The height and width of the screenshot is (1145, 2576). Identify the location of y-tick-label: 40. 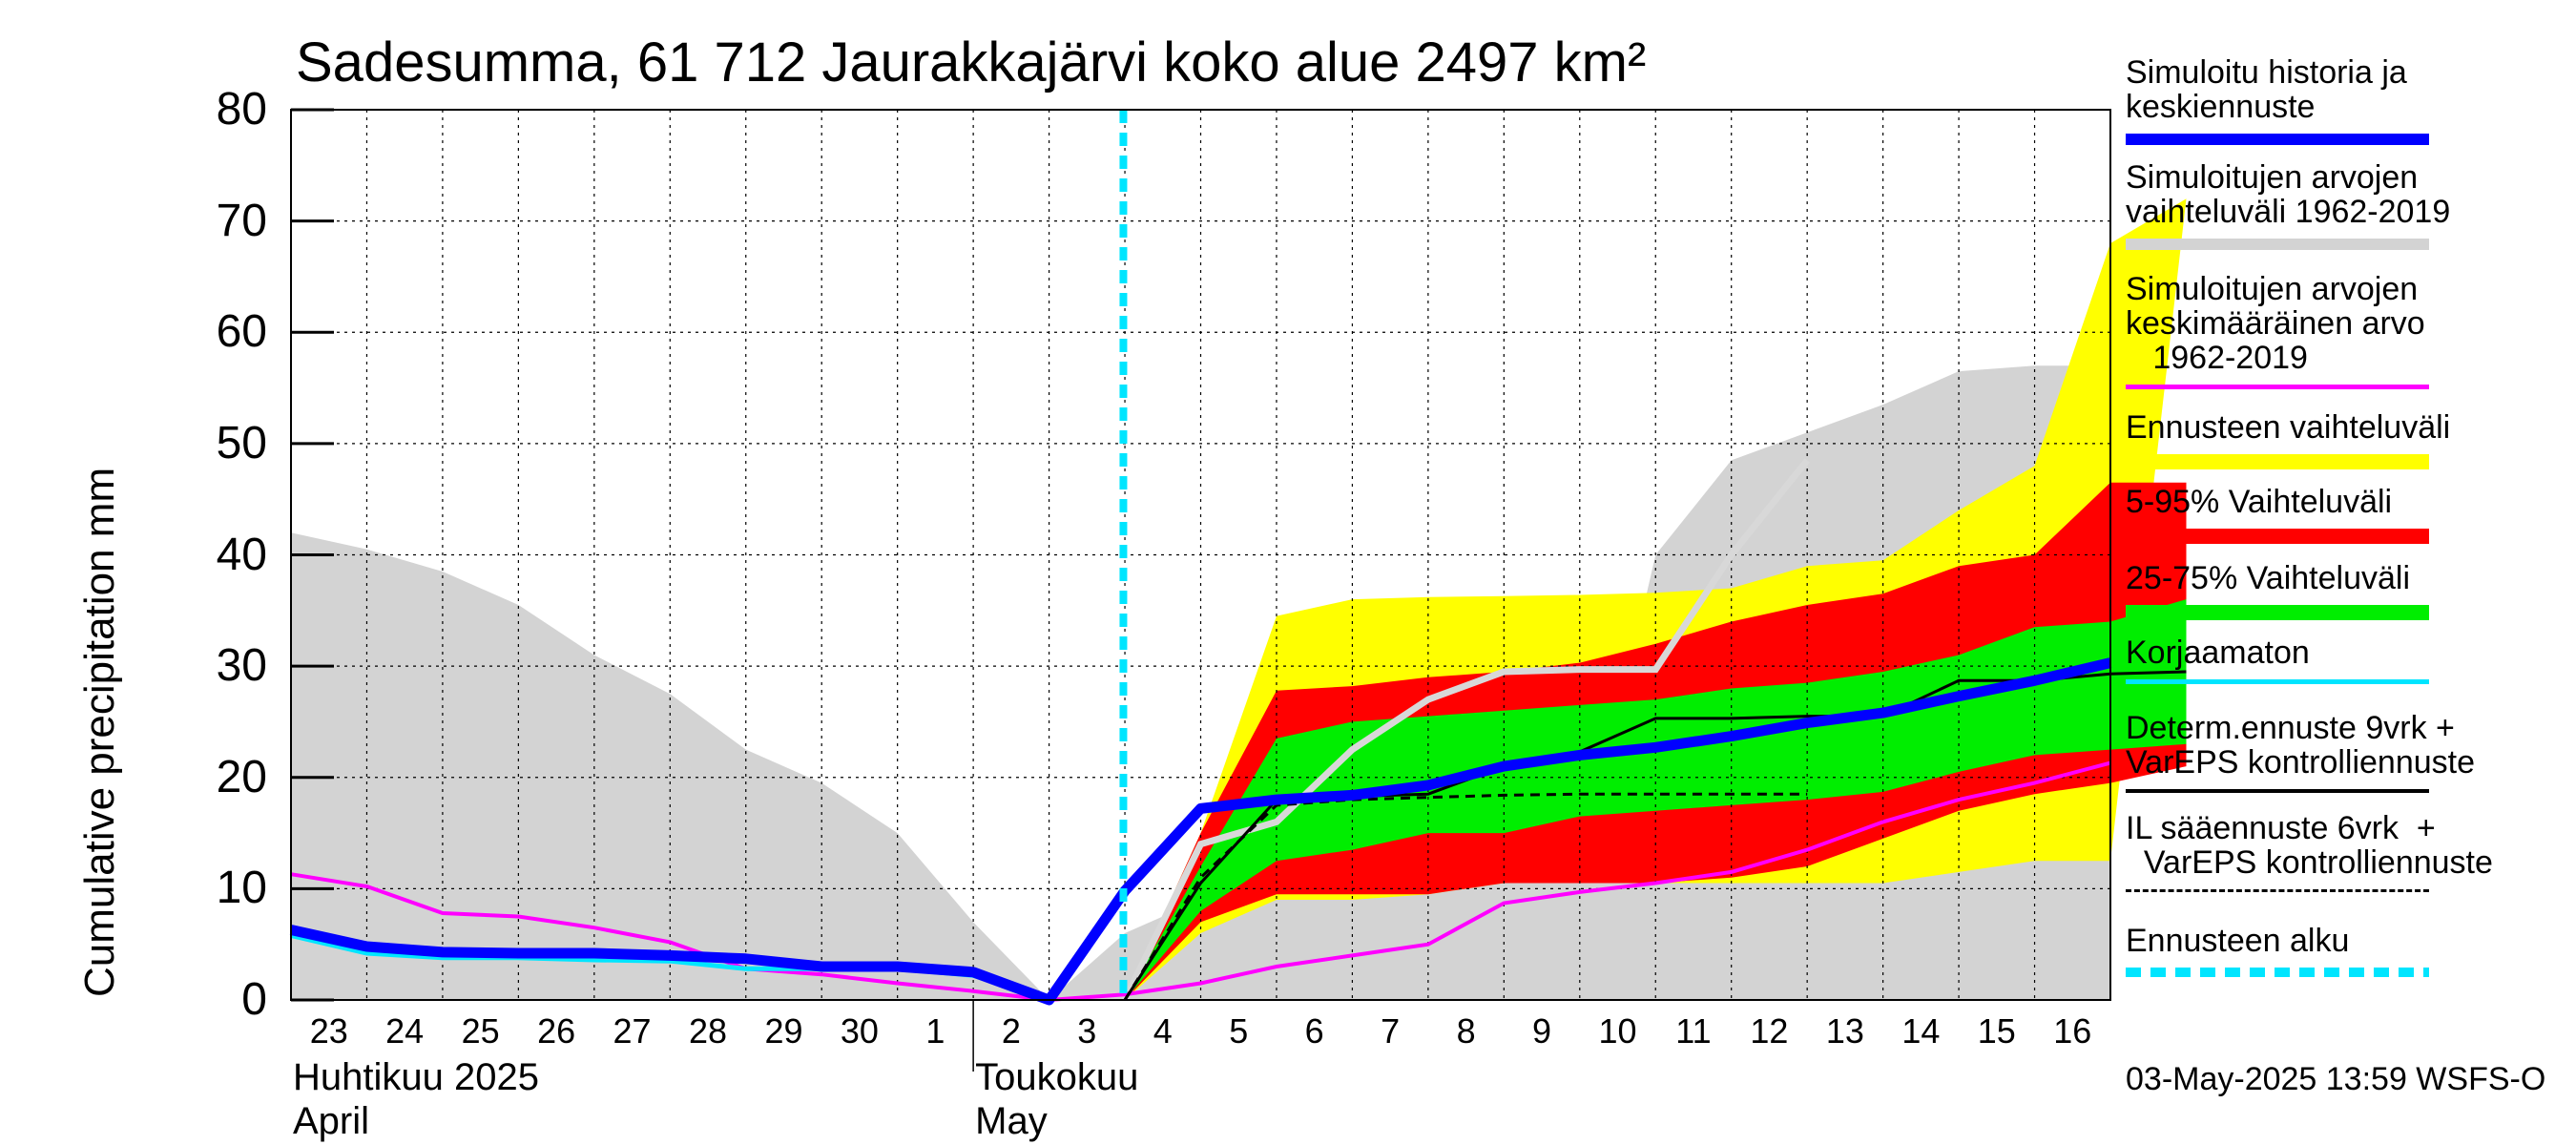
(241, 555).